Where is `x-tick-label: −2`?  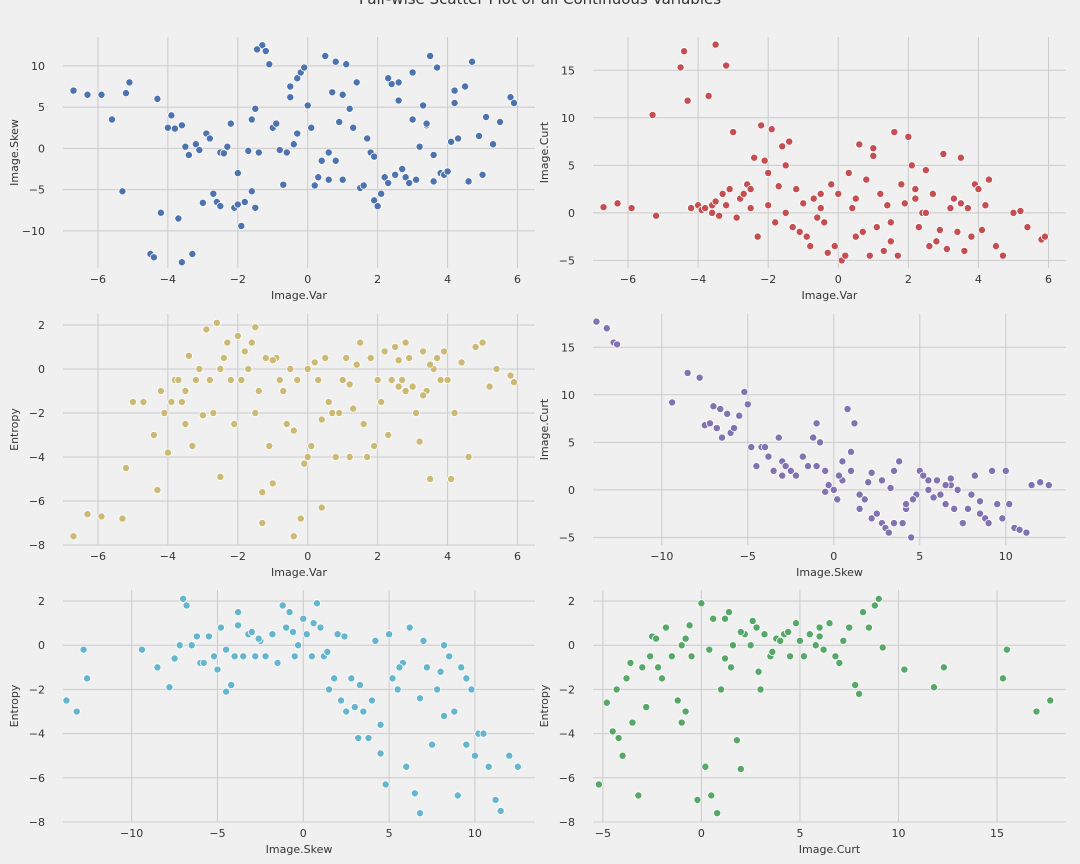
x-tick-label: −2 is located at coordinates (238, 279).